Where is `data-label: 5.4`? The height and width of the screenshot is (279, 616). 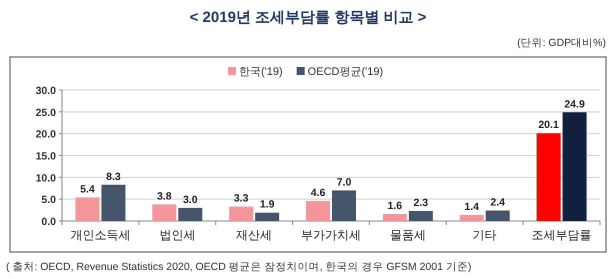 data-label: 5.4 is located at coordinates (87, 189).